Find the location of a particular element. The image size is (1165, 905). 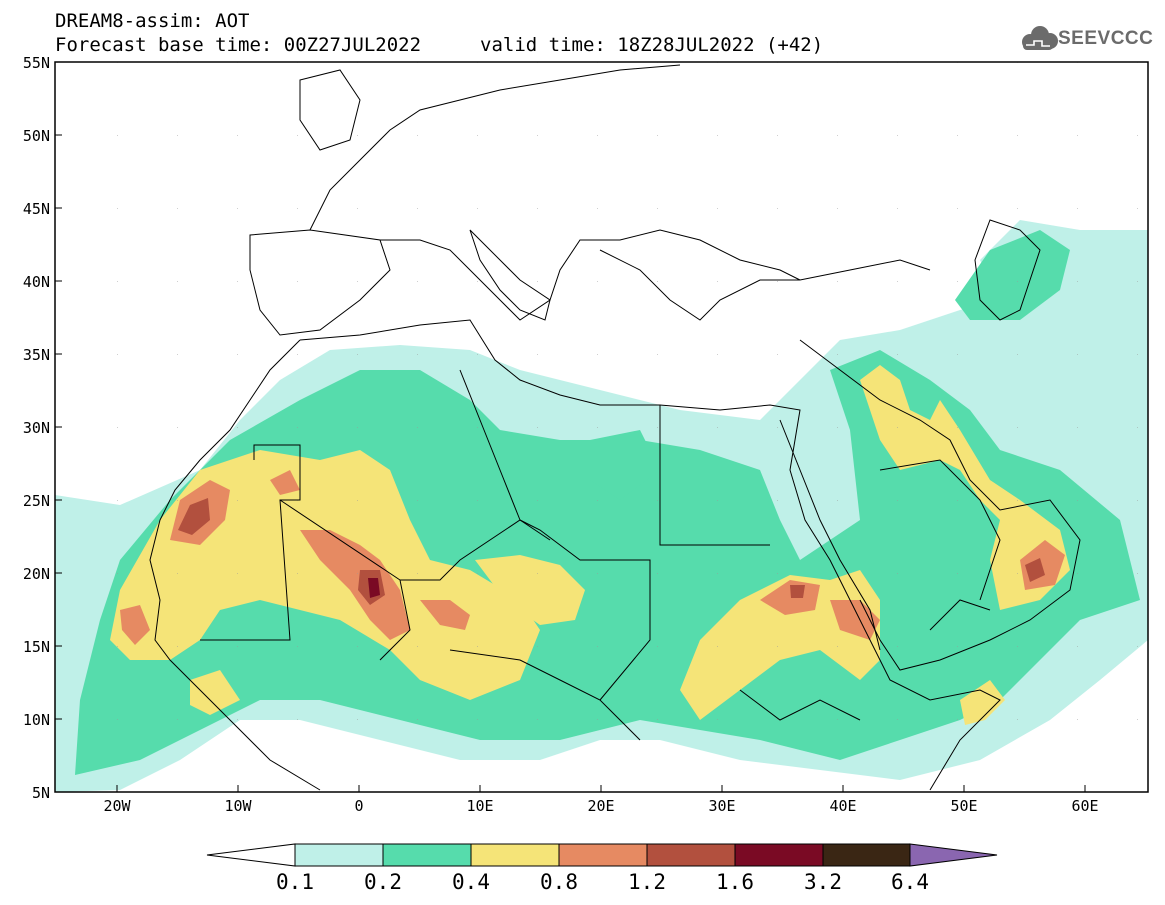

colorbar-label: 0.1 is located at coordinates (295, 882).